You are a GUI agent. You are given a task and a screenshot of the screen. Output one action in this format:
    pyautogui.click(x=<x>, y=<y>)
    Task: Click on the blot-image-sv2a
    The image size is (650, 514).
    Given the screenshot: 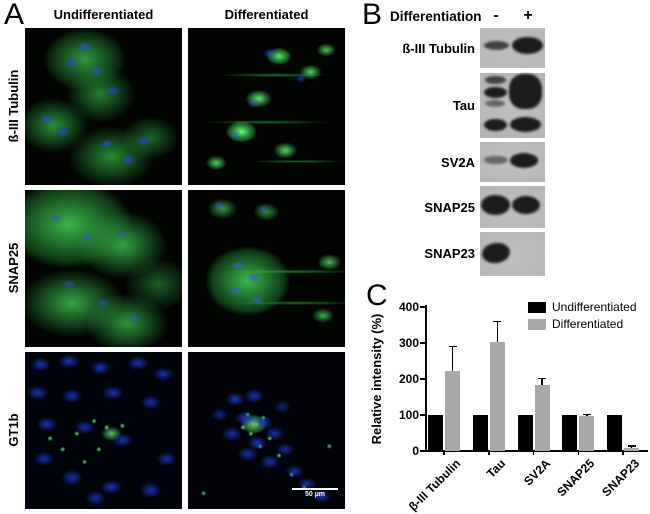 What is the action you would take?
    pyautogui.click(x=512, y=162)
    